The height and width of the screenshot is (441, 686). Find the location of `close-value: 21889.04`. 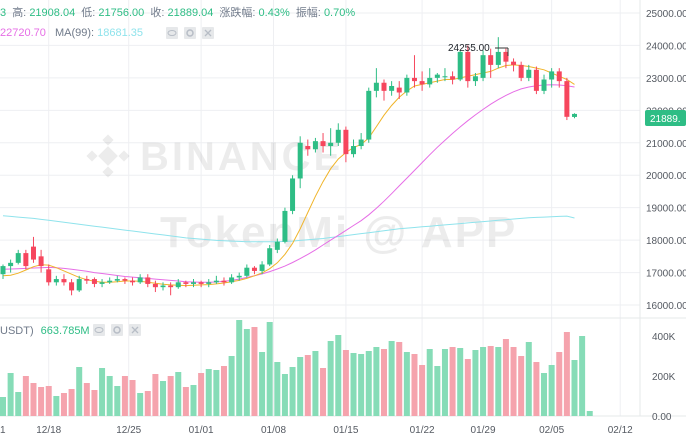

close-value: 21889.04 is located at coordinates (190, 13).